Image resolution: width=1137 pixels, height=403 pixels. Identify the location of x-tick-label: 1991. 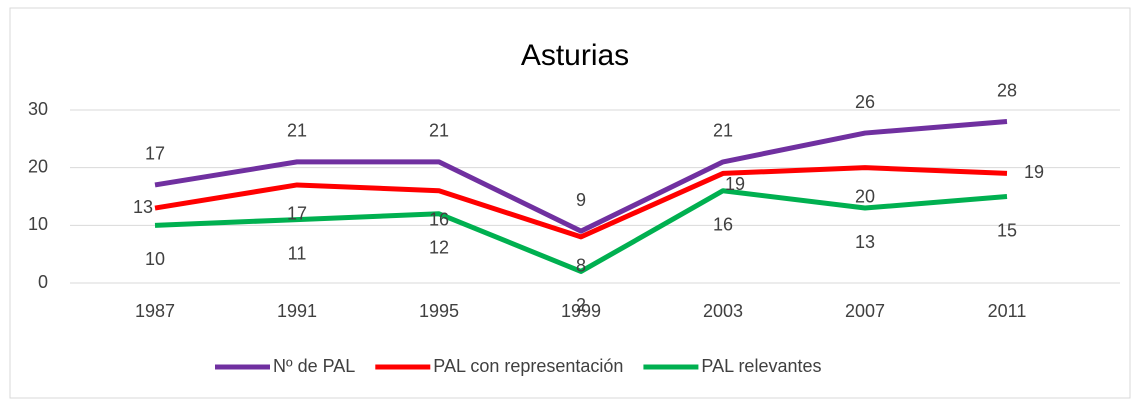
(297, 311).